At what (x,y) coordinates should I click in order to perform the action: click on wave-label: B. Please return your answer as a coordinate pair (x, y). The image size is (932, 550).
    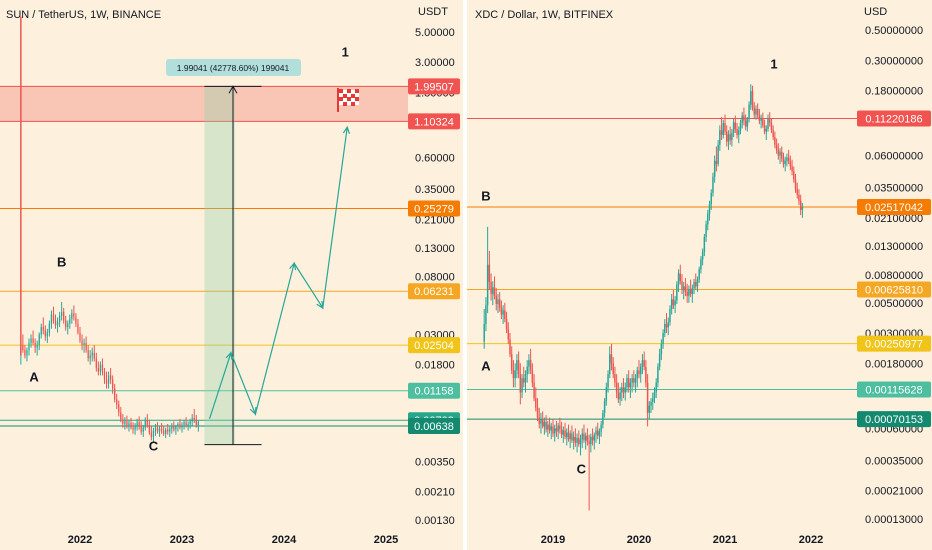
    Looking at the image, I should click on (61, 261).